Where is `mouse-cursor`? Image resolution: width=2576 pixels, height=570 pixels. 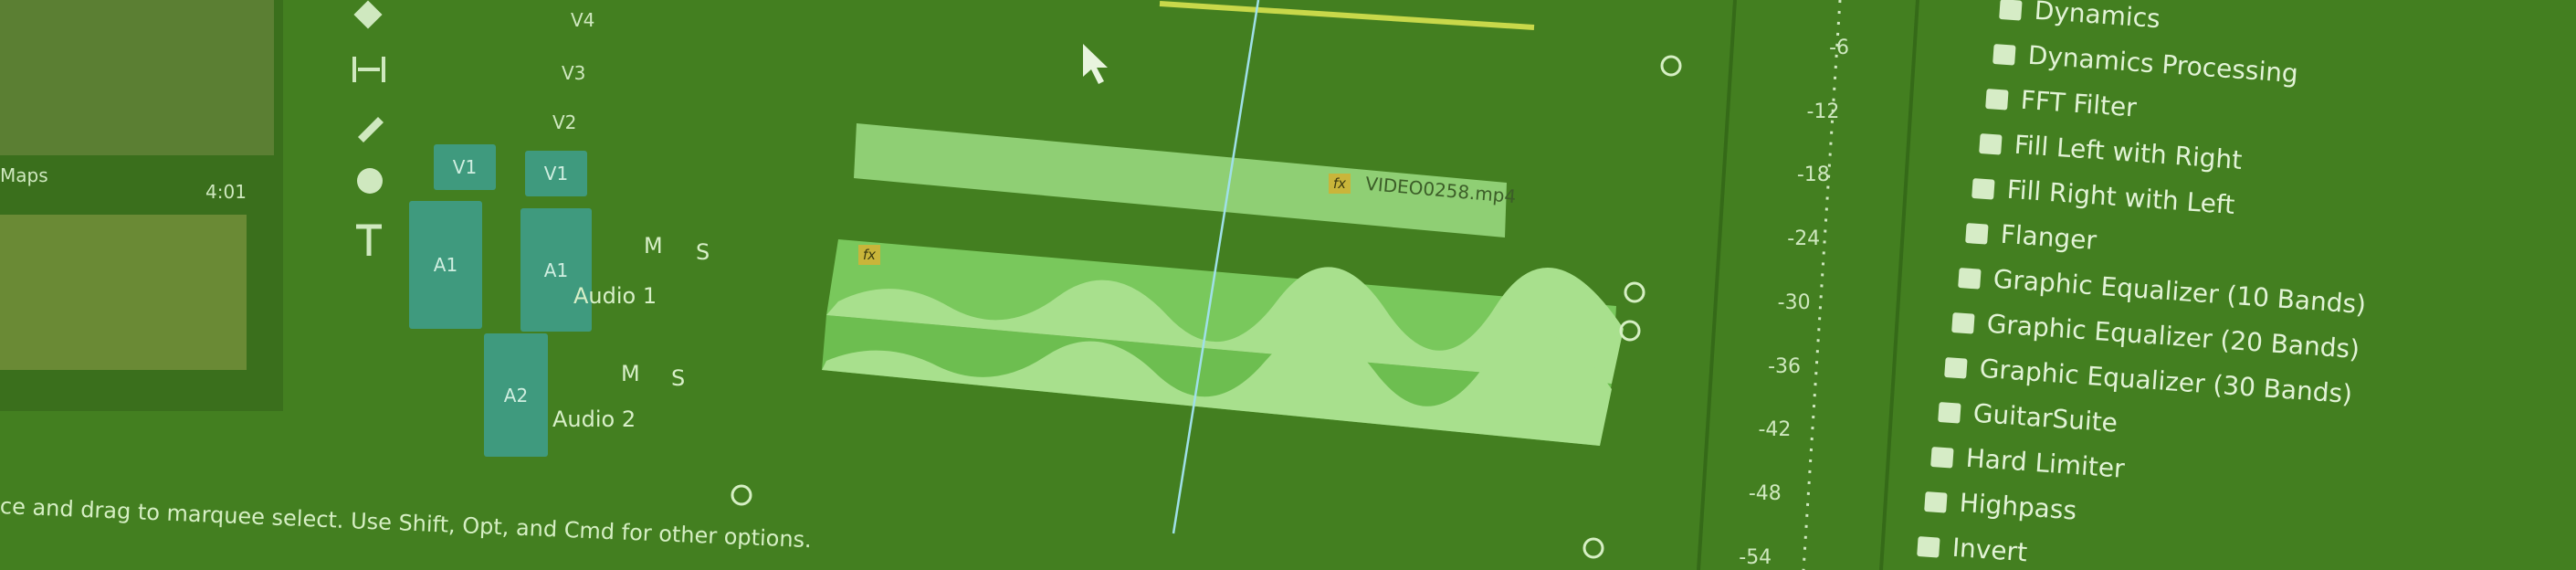
mouse-cursor is located at coordinates (1095, 64).